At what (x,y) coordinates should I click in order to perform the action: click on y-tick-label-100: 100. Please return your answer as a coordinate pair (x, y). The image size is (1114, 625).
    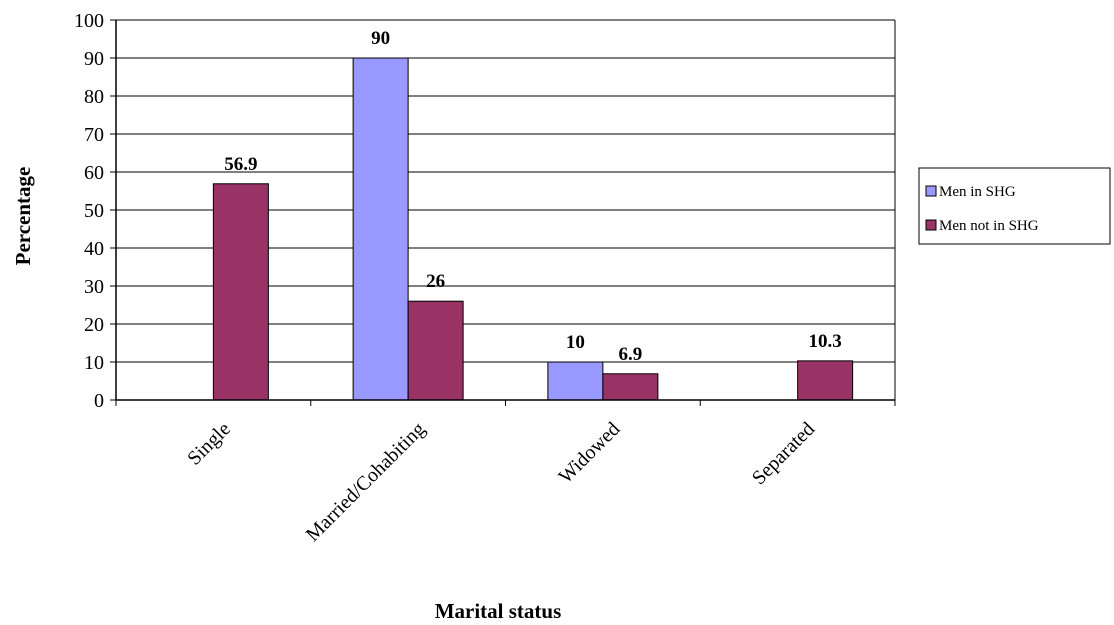
    Looking at the image, I should click on (89, 21).